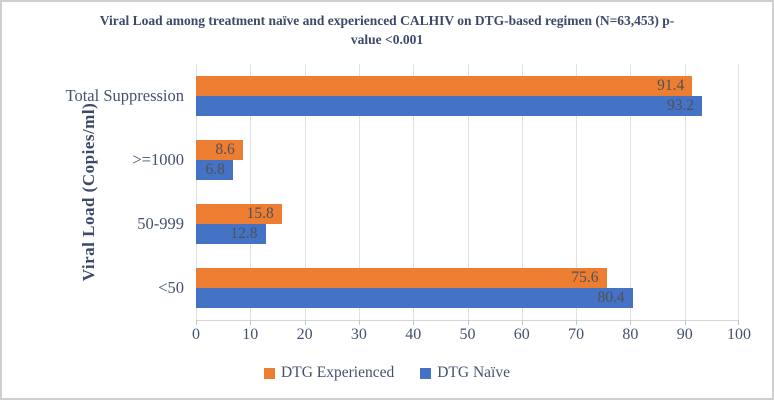 The width and height of the screenshot is (774, 400). I want to click on bar-value-label: 91.4, so click(671, 85).